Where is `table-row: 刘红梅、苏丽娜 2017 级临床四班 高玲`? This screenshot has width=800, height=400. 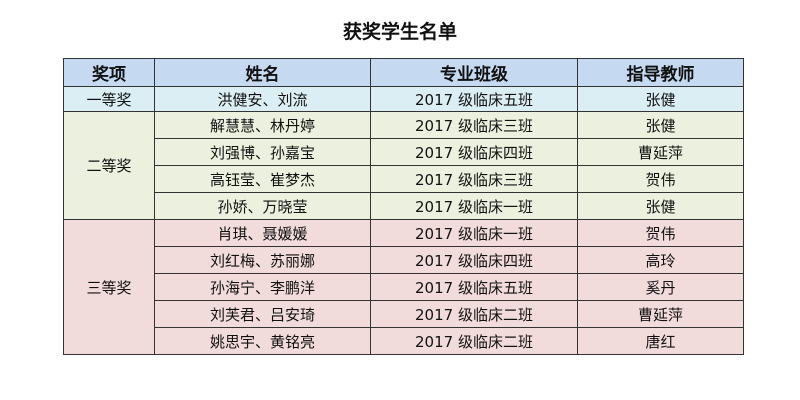
table-row: 刘红梅、苏丽娜 2017 级临床四班 高玲 is located at coordinates (404, 260).